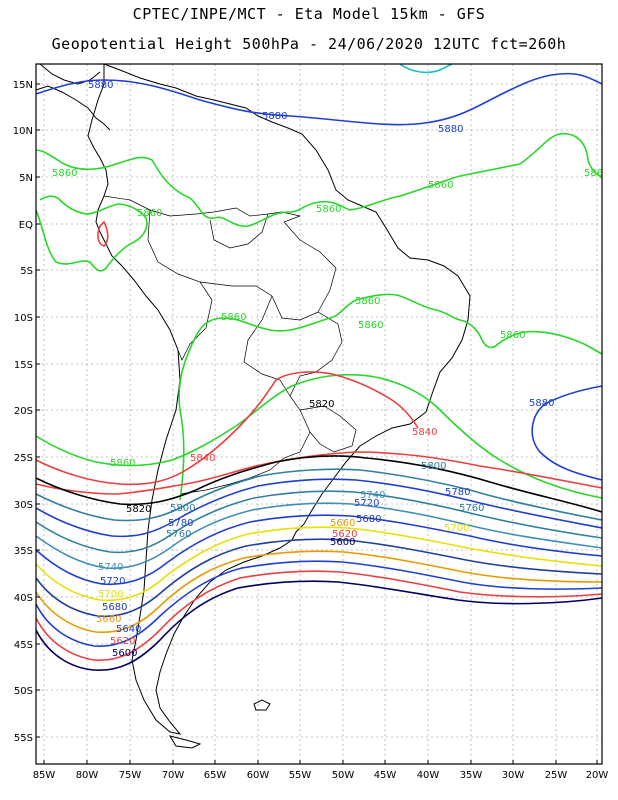  What do you see at coordinates (23, 85) in the screenshot?
I see `lat-tick-label: 15N` at bounding box center [23, 85].